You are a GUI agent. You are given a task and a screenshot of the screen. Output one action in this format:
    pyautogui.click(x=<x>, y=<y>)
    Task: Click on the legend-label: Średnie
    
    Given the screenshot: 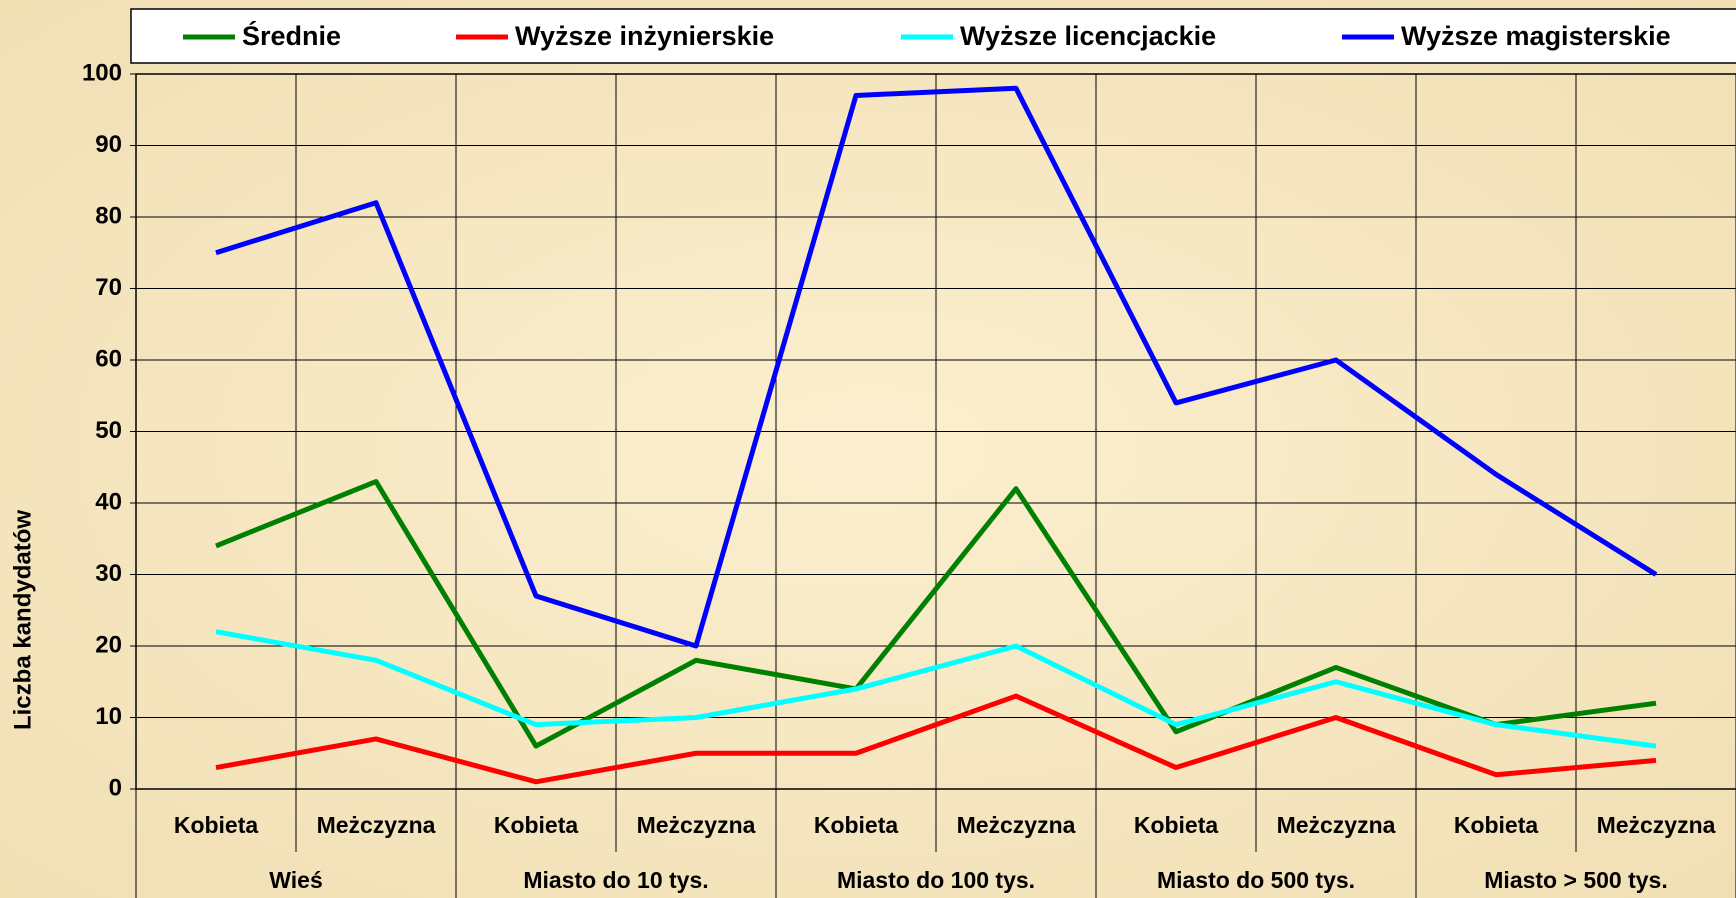 What is the action you would take?
    pyautogui.click(x=291, y=35)
    